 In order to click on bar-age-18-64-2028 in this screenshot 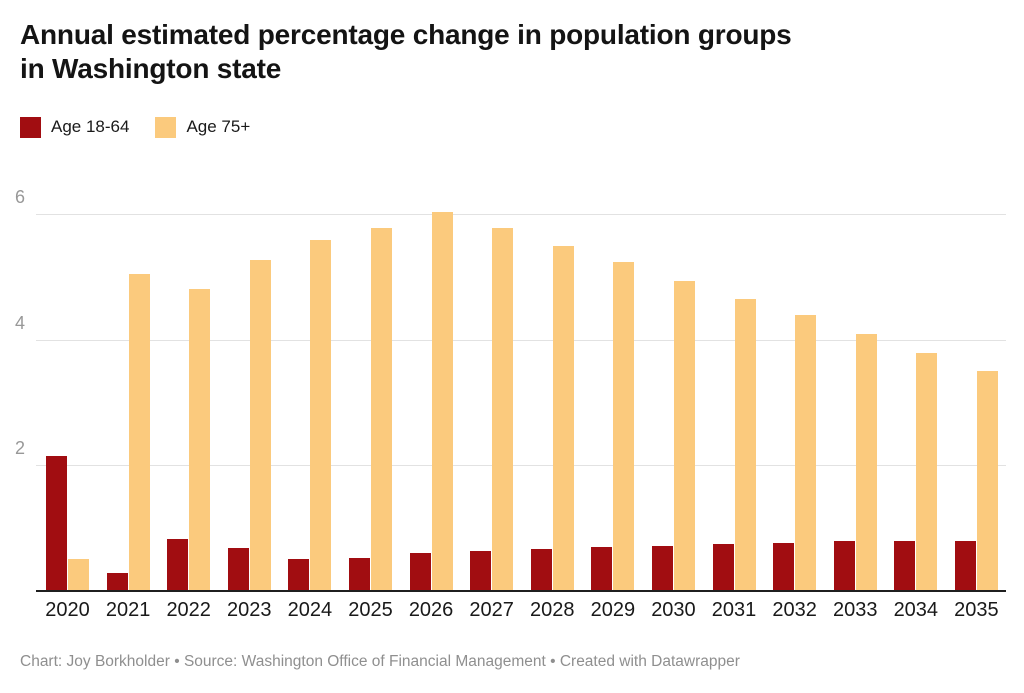, I will do `click(541, 569)`.